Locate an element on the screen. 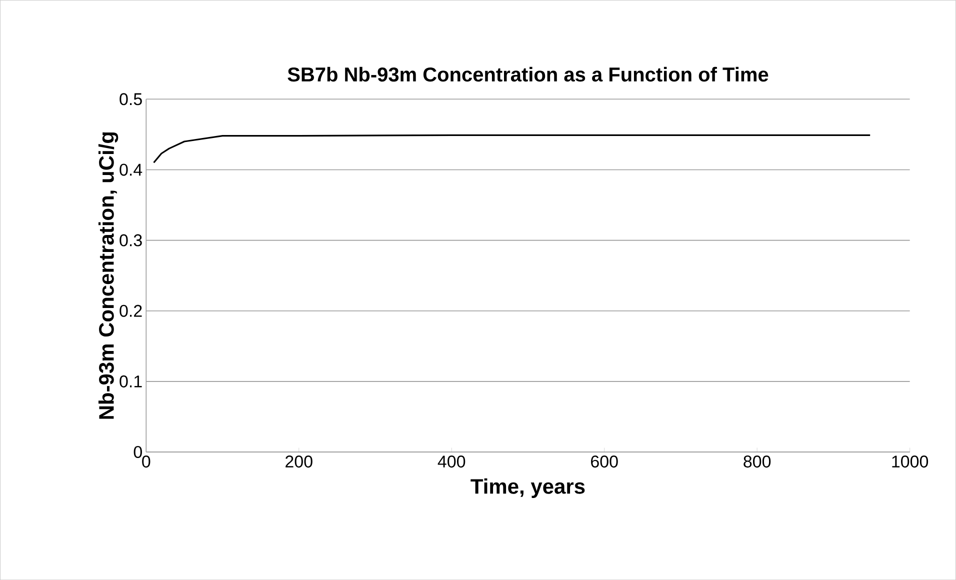 Image resolution: width=956 pixels, height=580 pixels. y-tick-label: 0.5 is located at coordinates (131, 99).